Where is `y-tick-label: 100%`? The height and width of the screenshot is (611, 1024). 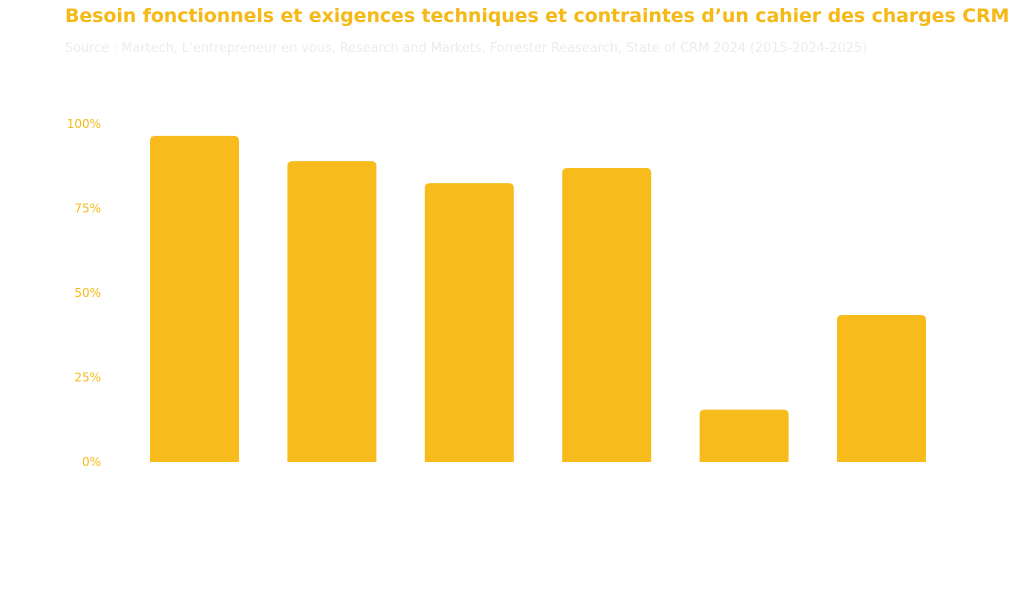
y-tick-label: 100% is located at coordinates (84, 124).